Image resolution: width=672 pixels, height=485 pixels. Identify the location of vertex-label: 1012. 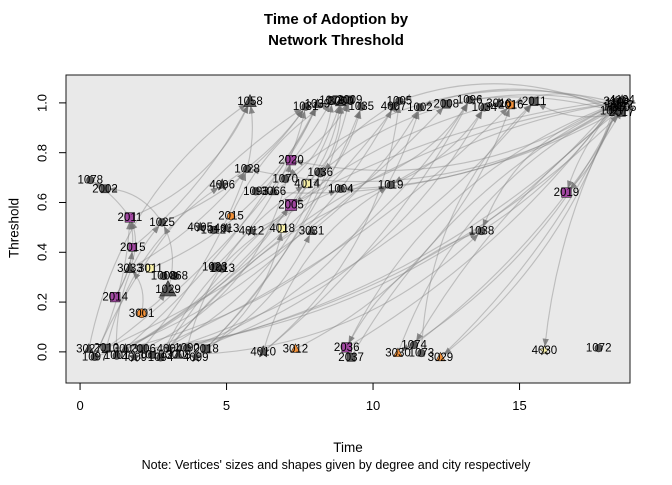
(214, 230).